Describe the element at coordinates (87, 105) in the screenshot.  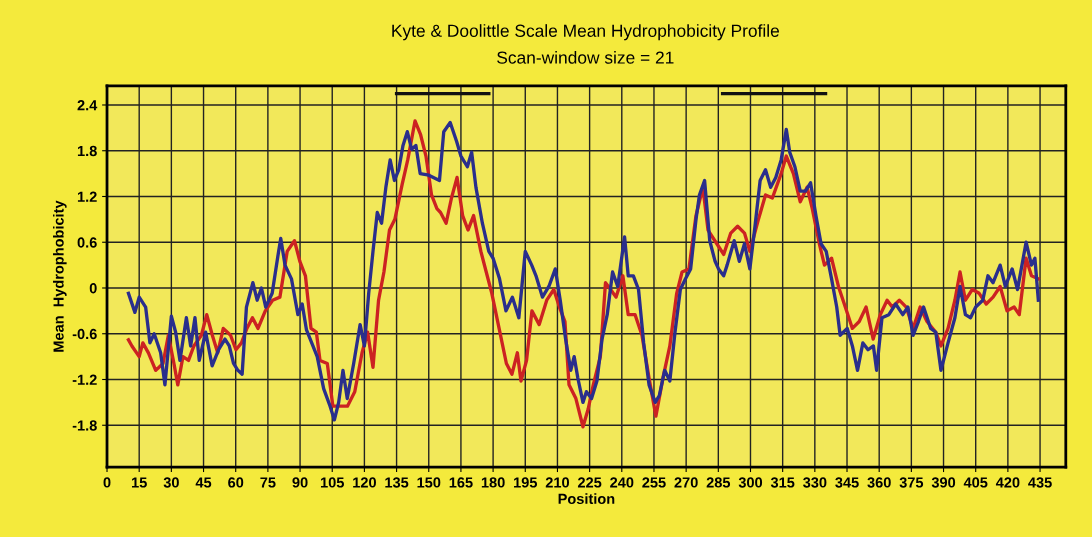
I see `y-tick-label: 2.4` at that location.